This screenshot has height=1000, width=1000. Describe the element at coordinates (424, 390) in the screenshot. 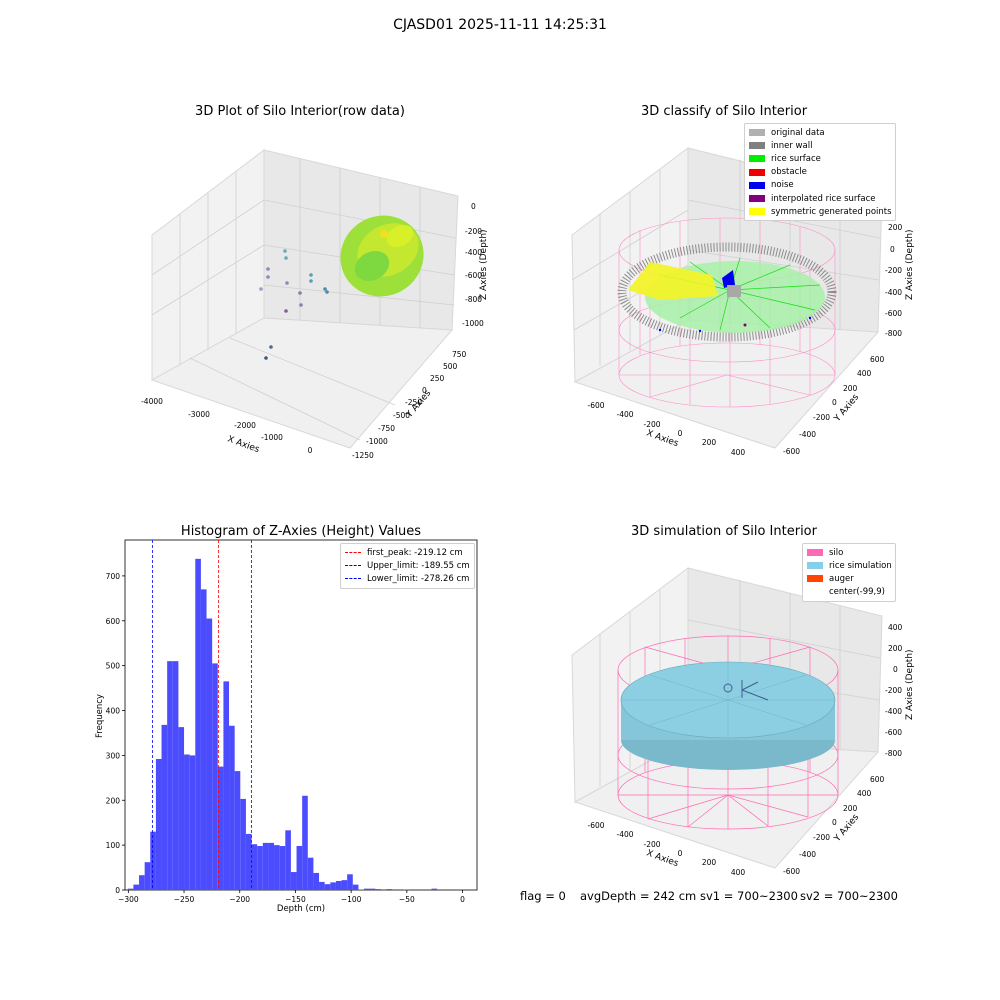

I see `raw-ytick: 0` at that location.